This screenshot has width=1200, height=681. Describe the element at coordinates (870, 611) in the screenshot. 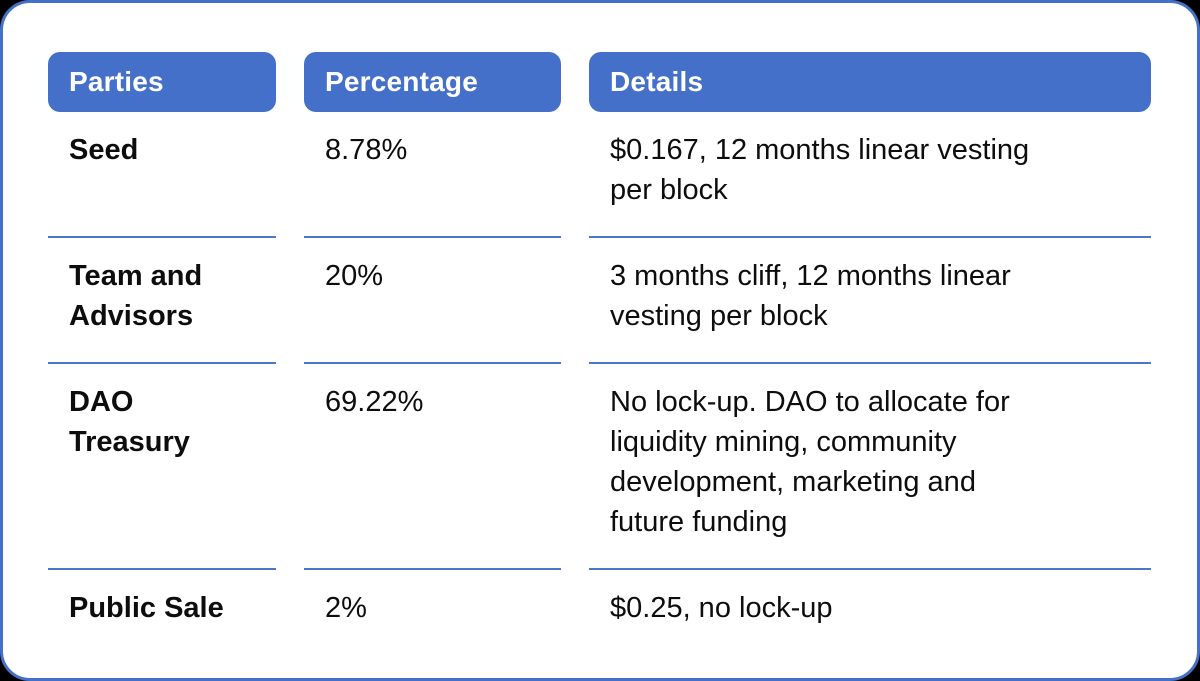

I see `details-cell: $0.25, no lock-up` at that location.